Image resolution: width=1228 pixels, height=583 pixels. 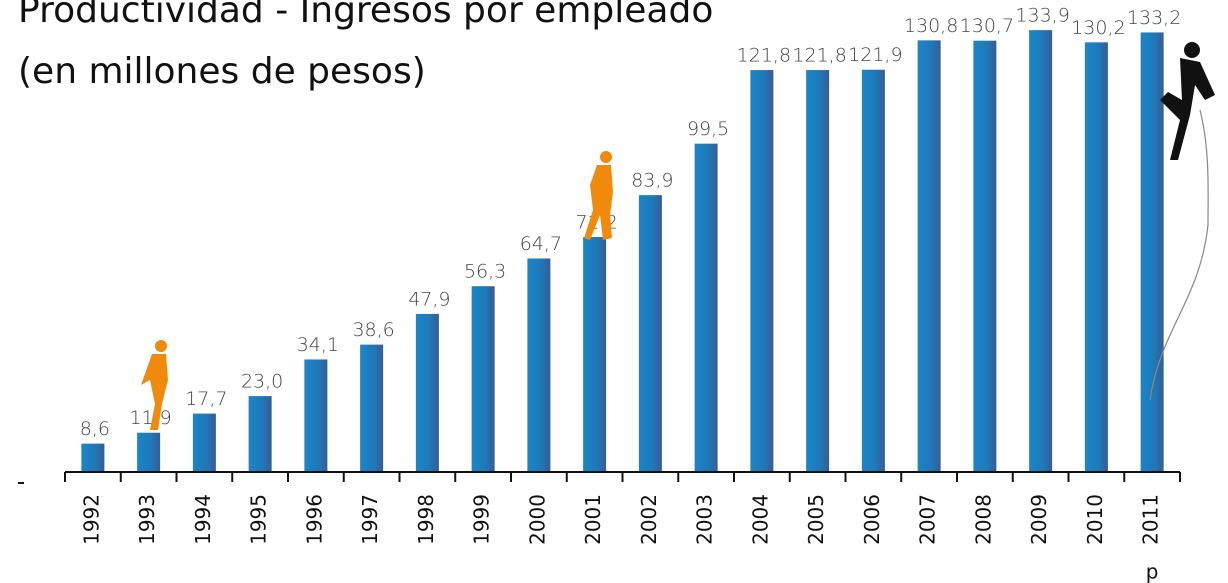 What do you see at coordinates (593, 519) in the screenshot?
I see `x-tick-label: 2001` at bounding box center [593, 519].